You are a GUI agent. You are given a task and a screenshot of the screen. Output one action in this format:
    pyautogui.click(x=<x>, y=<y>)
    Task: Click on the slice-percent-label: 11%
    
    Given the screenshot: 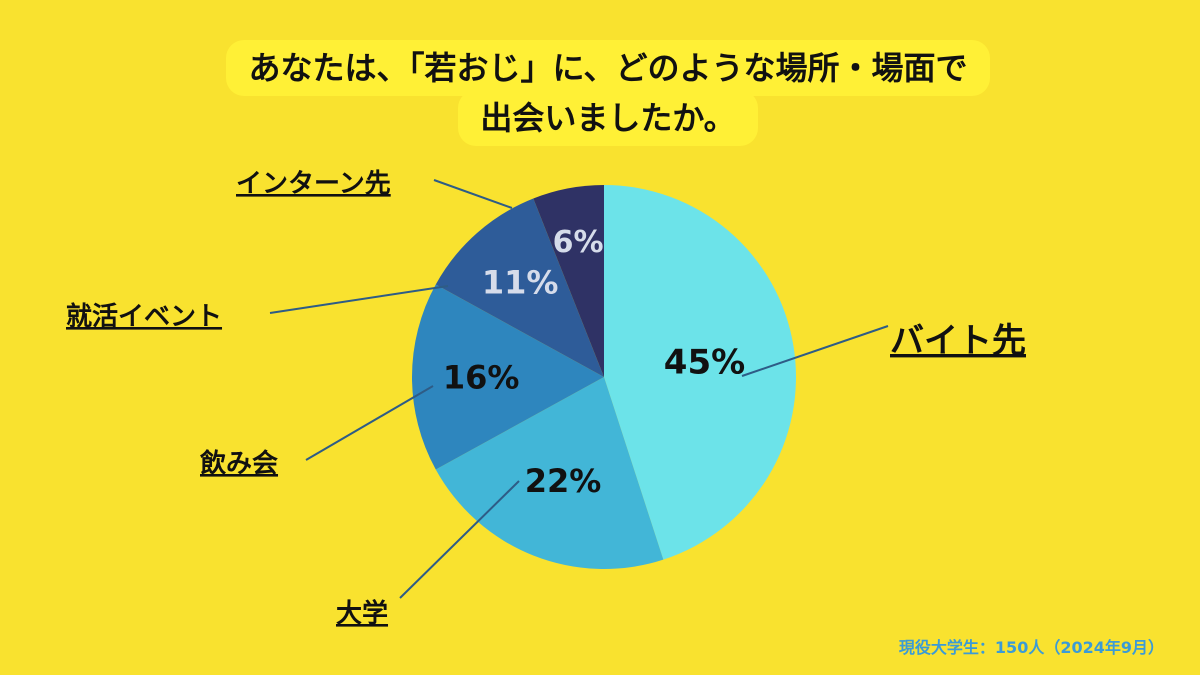 What is the action you would take?
    pyautogui.click(x=520, y=282)
    